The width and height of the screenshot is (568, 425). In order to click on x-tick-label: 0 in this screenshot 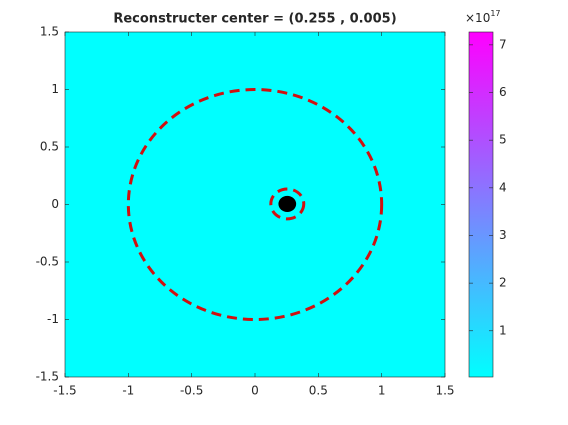, I will do `click(255, 391)`.